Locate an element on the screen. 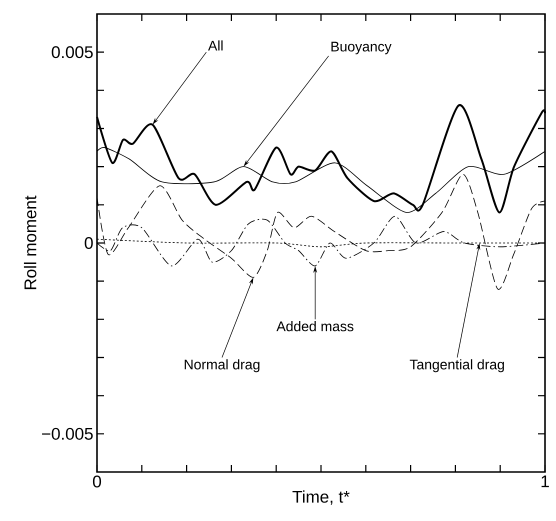 The image size is (556, 521). y-tick-label: −0.005 is located at coordinates (67, 434).